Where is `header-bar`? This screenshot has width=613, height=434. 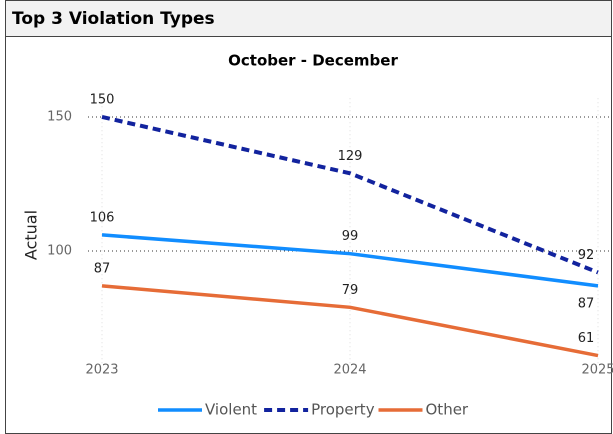
header-bar is located at coordinates (308, 18).